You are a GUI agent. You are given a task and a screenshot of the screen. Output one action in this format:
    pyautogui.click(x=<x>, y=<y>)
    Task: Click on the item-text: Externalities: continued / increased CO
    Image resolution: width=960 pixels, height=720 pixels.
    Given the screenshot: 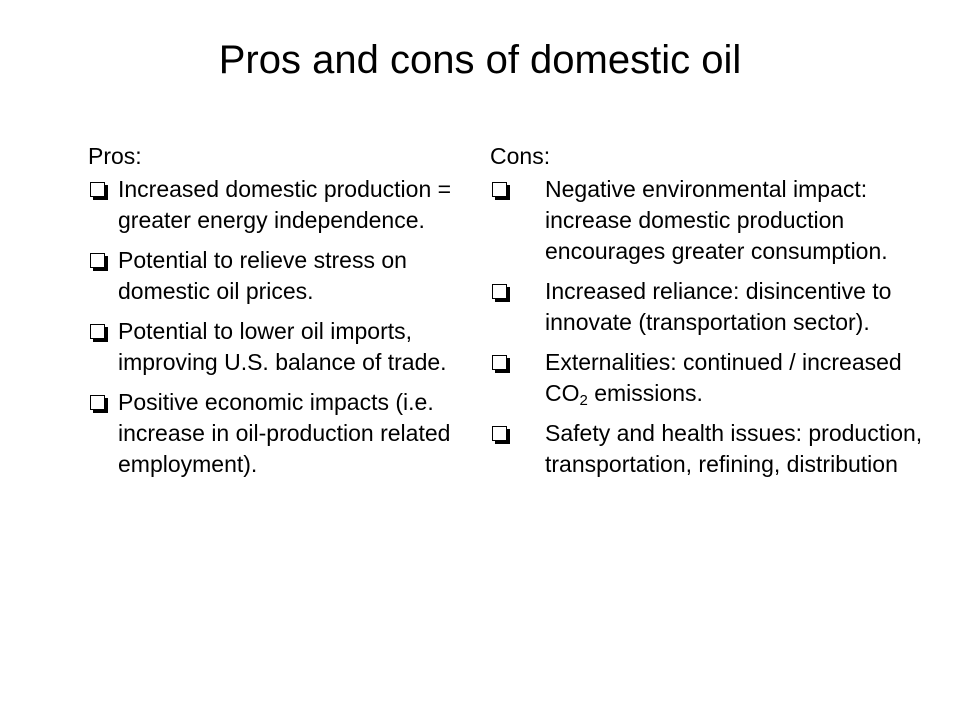 What is the action you would take?
    pyautogui.click(x=723, y=377)
    